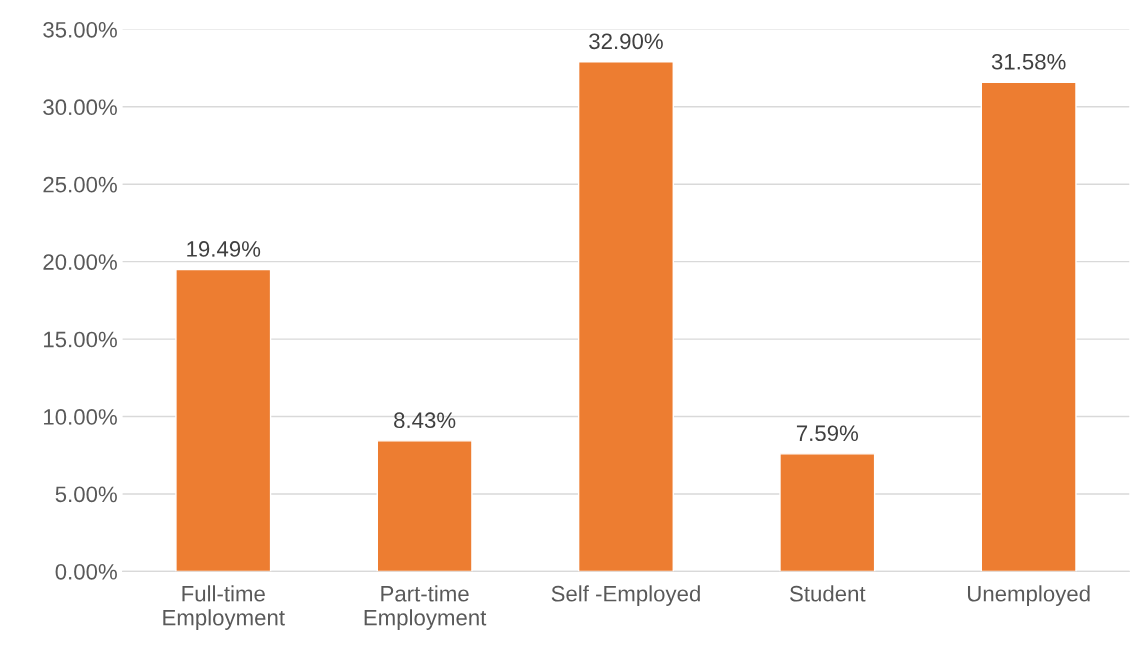 This screenshot has width=1135, height=653. What do you see at coordinates (80, 417) in the screenshot?
I see `y-tick-label: 10.00%` at bounding box center [80, 417].